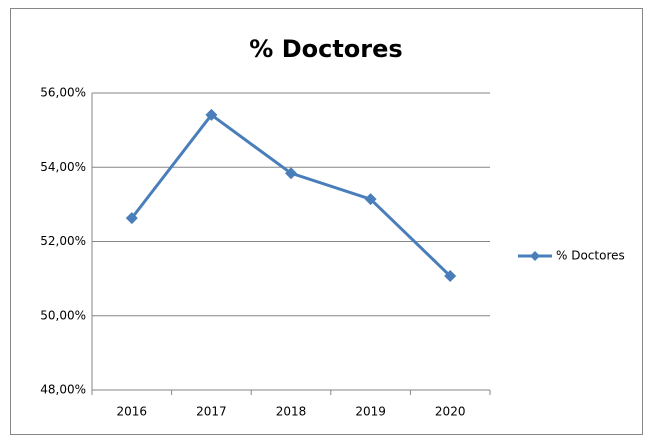 The width and height of the screenshot is (652, 439). What do you see at coordinates (63, 93) in the screenshot?
I see `y-tick-label: 56,00%` at bounding box center [63, 93].